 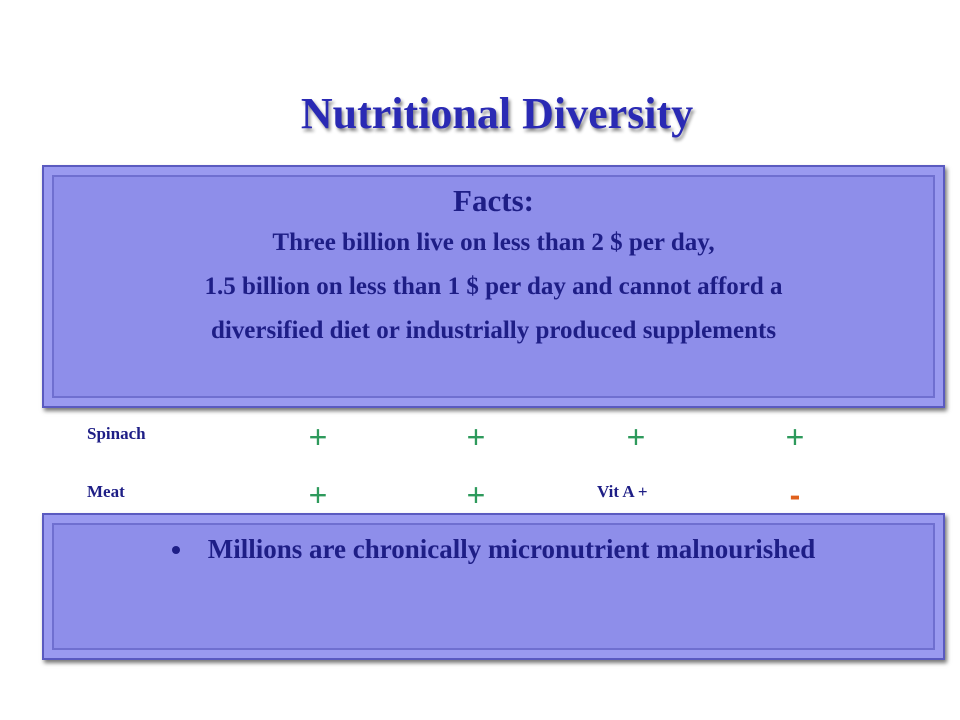 I want to click on row-label: Meat, so click(x=106, y=491).